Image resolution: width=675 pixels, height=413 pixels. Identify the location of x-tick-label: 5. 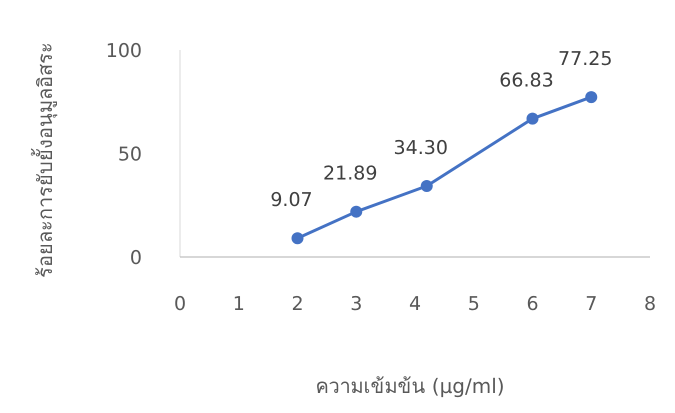
(474, 304).